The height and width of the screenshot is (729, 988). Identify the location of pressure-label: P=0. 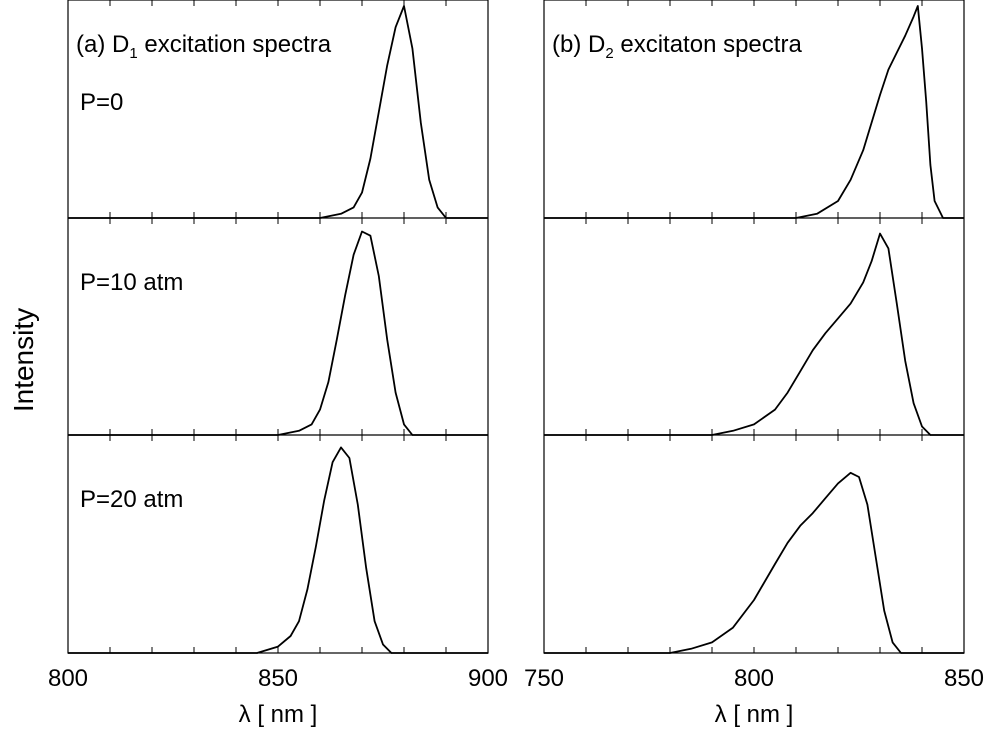
(101, 102).